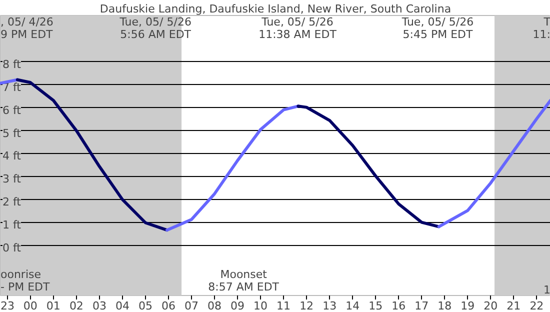 This screenshot has width=550, height=312. What do you see at coordinates (122, 306) in the screenshot?
I see `x-tick-label: 04` at bounding box center [122, 306].